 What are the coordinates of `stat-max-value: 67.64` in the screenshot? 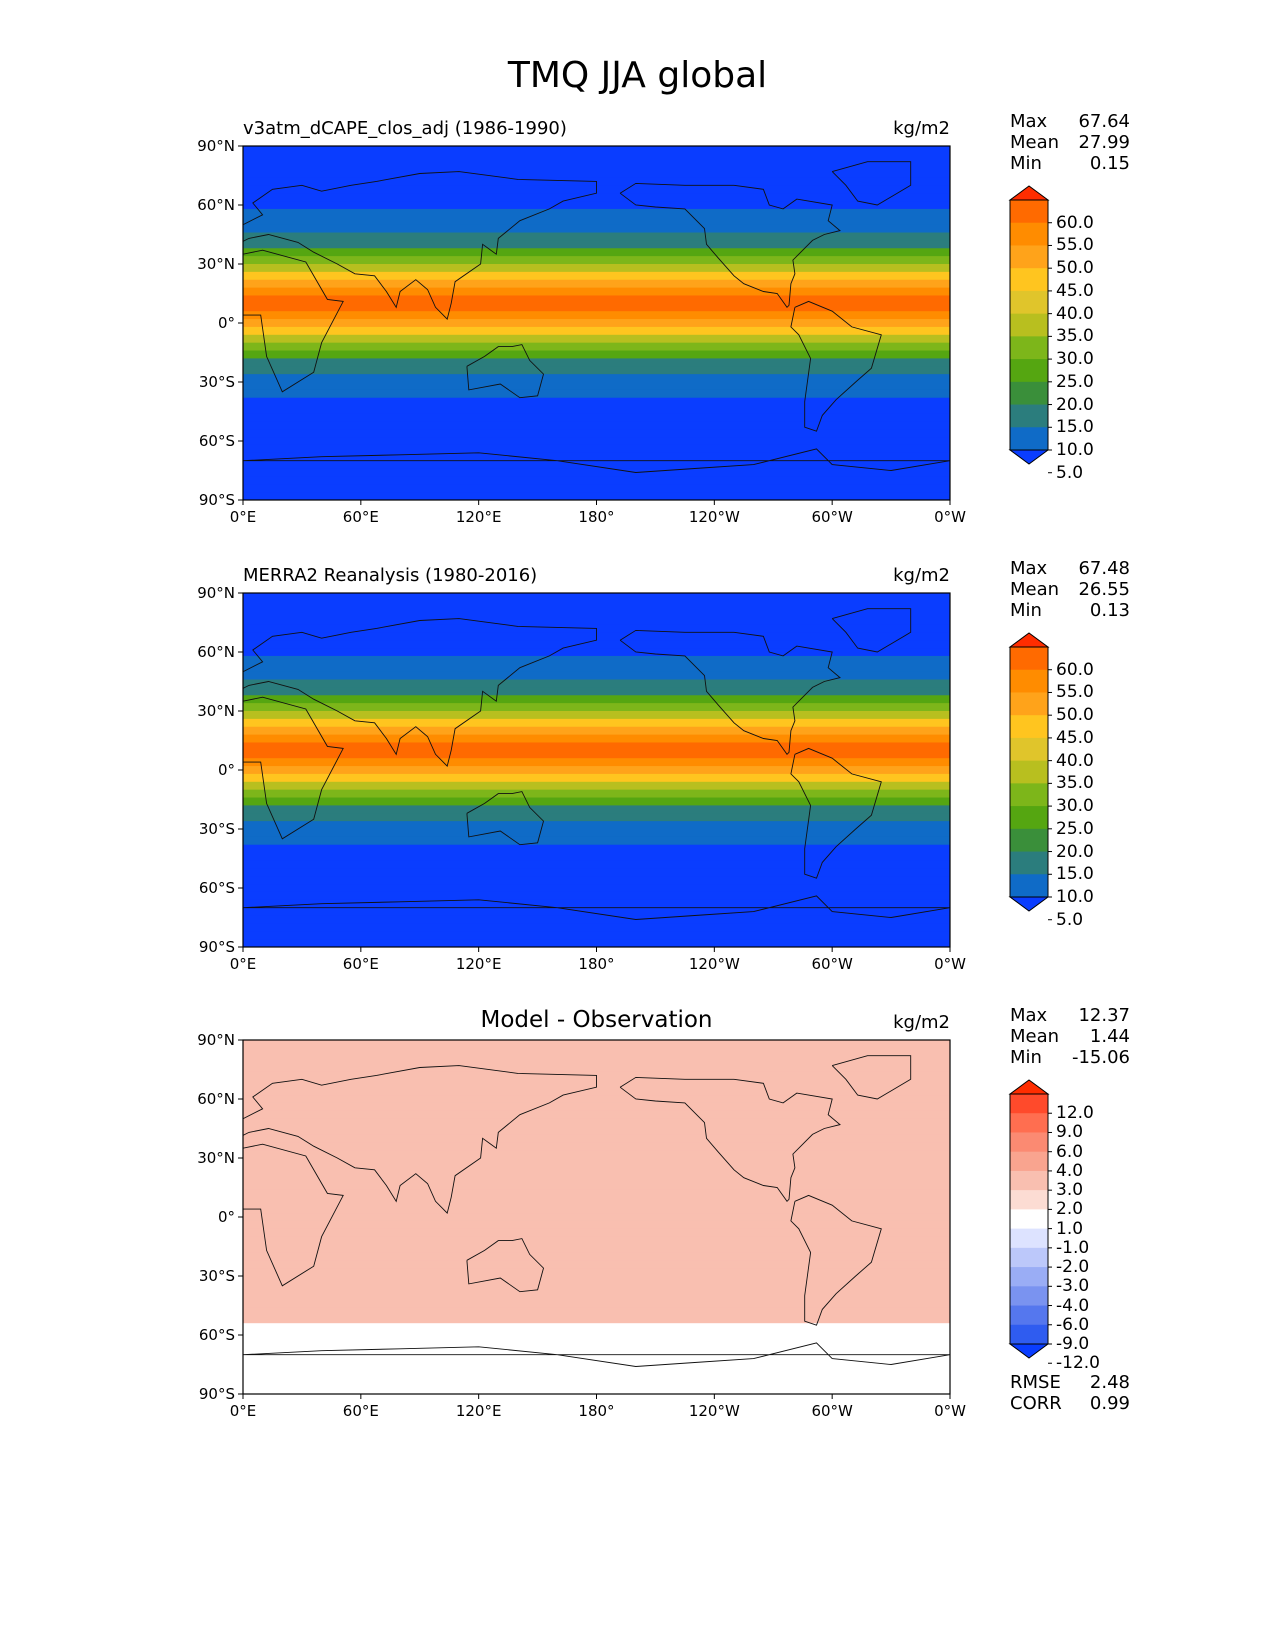 It's located at (1104, 121).